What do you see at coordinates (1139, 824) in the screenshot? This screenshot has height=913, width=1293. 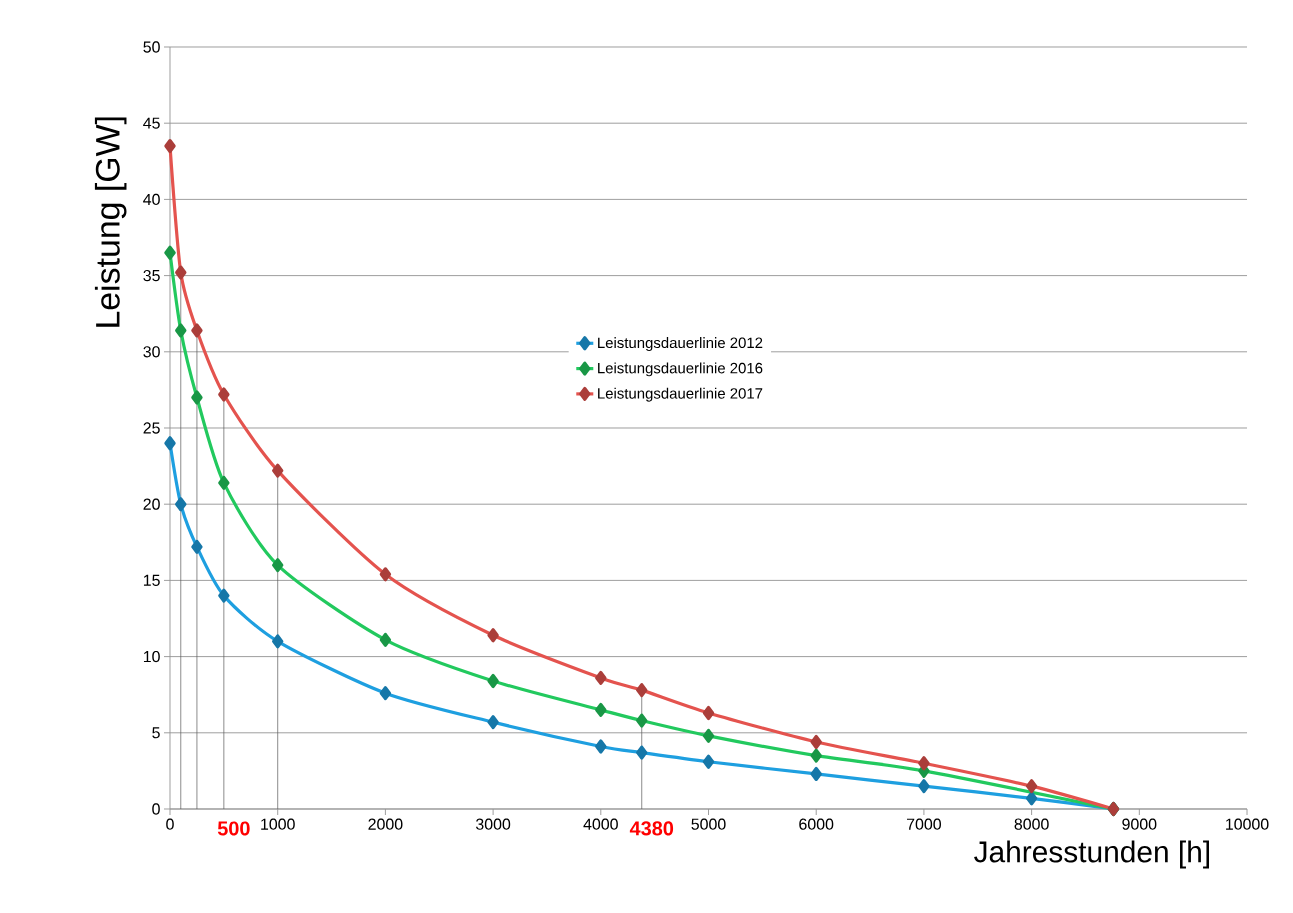 I see `x-tick-label: 9000` at bounding box center [1139, 824].